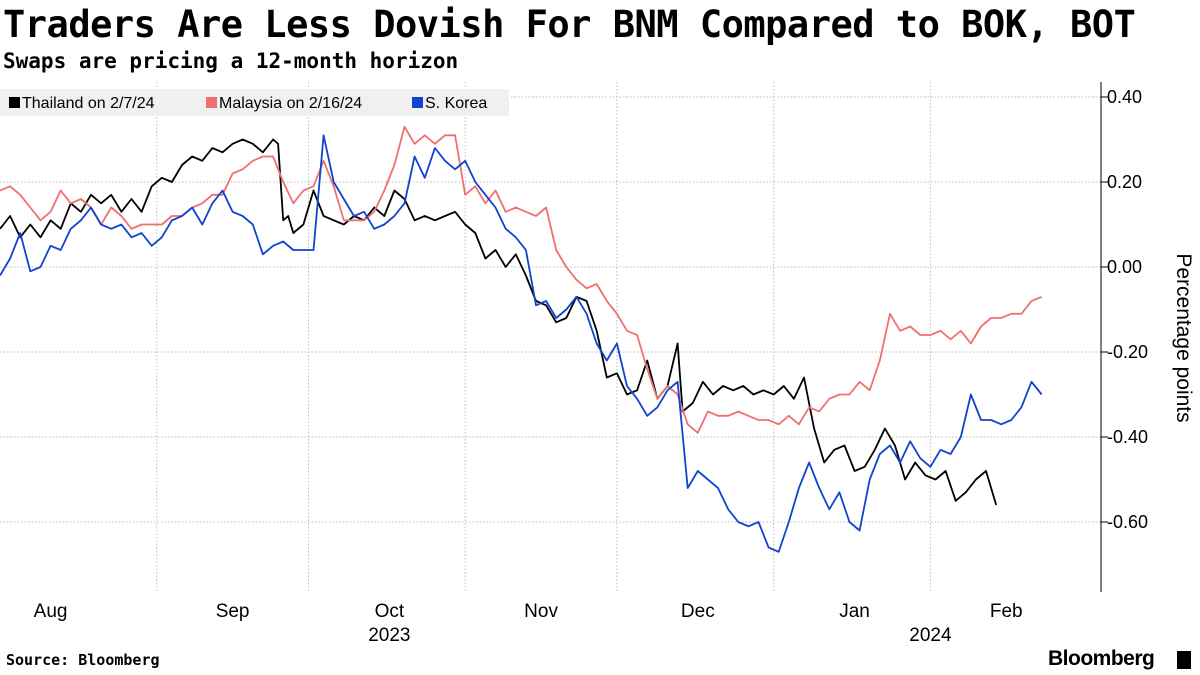 The height and width of the screenshot is (675, 1200). What do you see at coordinates (231, 61) in the screenshot?
I see `chart-subtitle: Swaps are pricing a 12-month horizon` at bounding box center [231, 61].